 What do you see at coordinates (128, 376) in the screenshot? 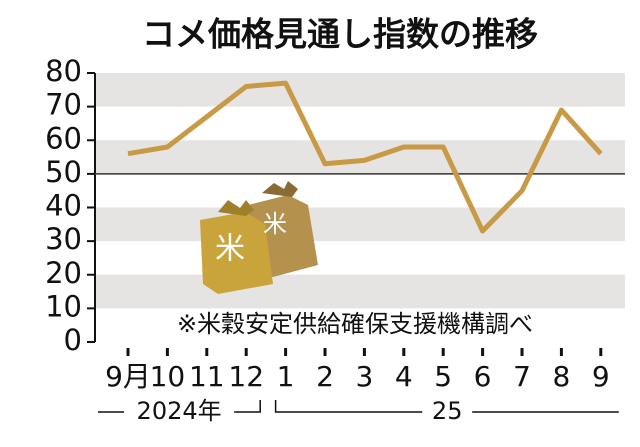
I see `x-tick-label: 9月` at bounding box center [128, 376].